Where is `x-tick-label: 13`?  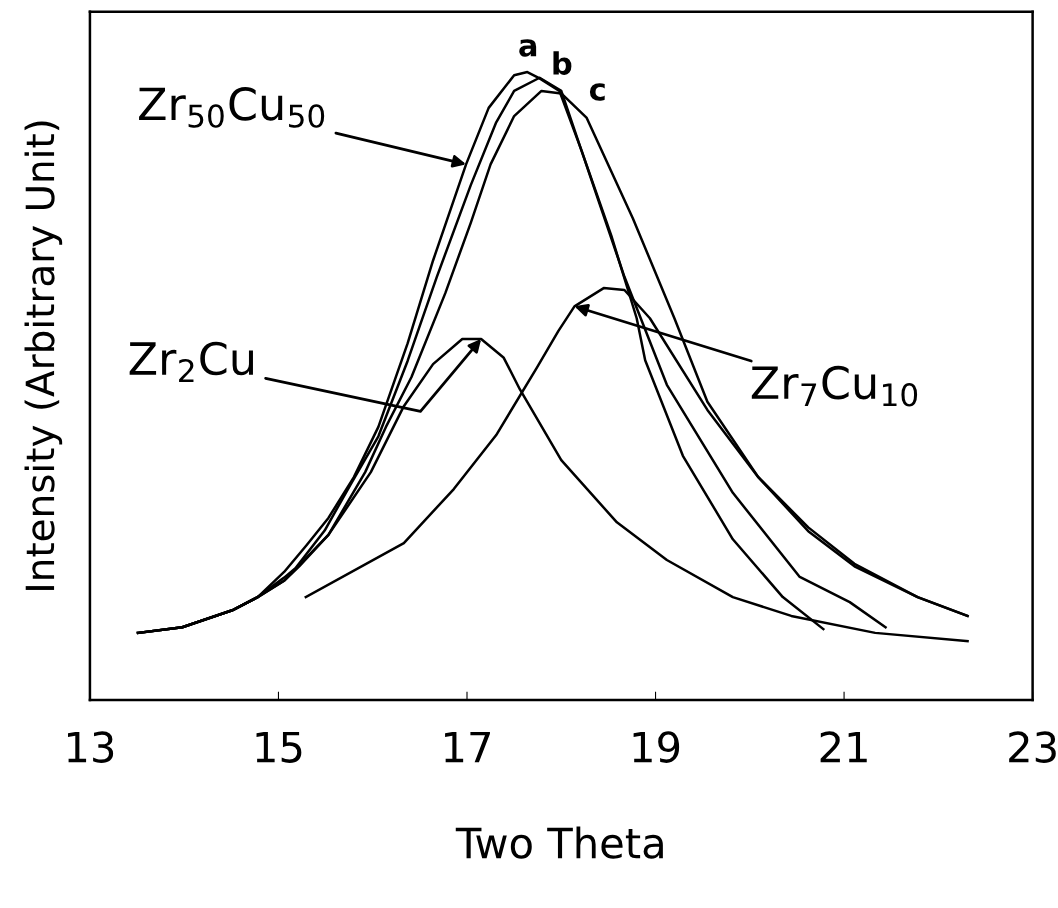 x-tick-label: 13 is located at coordinates (91, 747).